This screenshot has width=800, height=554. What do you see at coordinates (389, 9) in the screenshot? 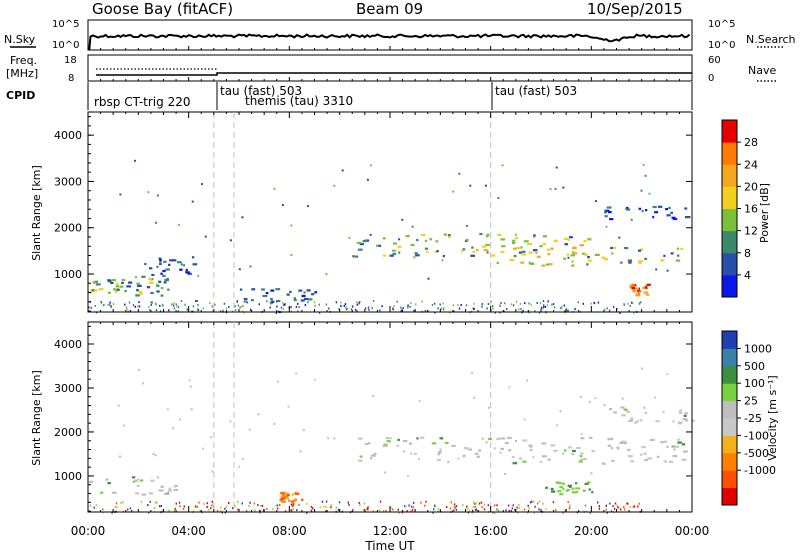
I see `beam-title: Beam 09` at bounding box center [389, 9].